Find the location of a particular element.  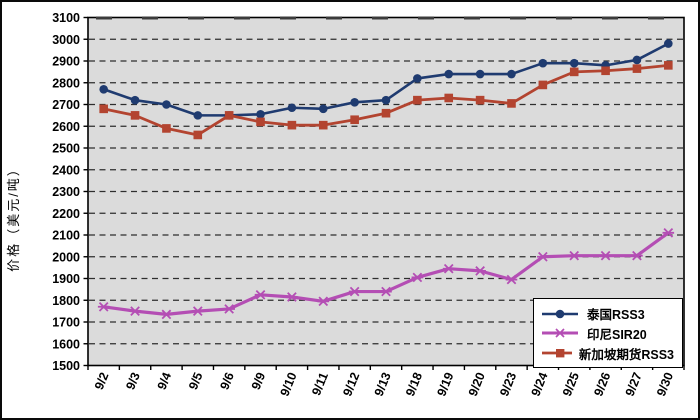

series-1-point-9/18 is located at coordinates (417, 277).